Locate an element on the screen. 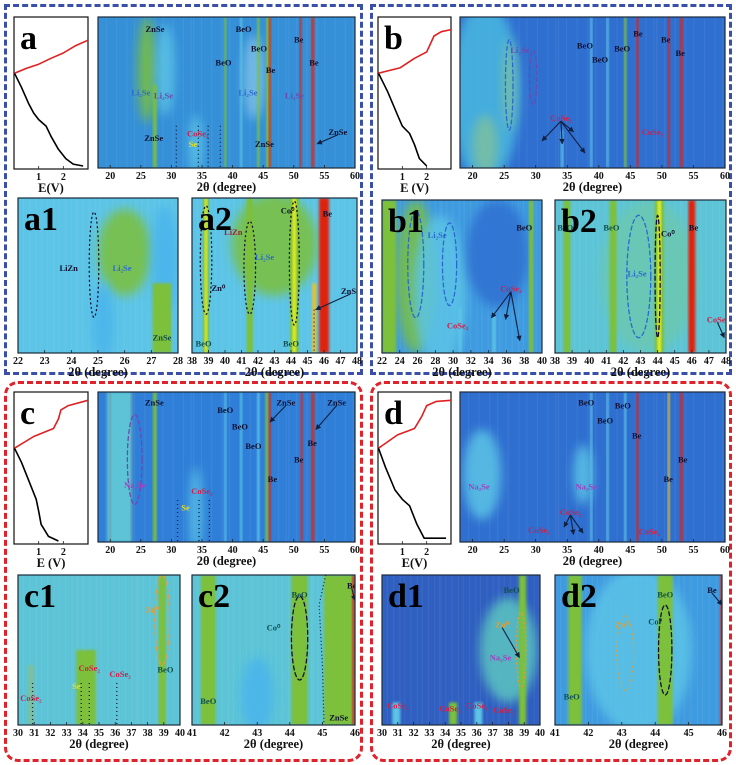  x-tick-label: 20 is located at coordinates (110, 550).